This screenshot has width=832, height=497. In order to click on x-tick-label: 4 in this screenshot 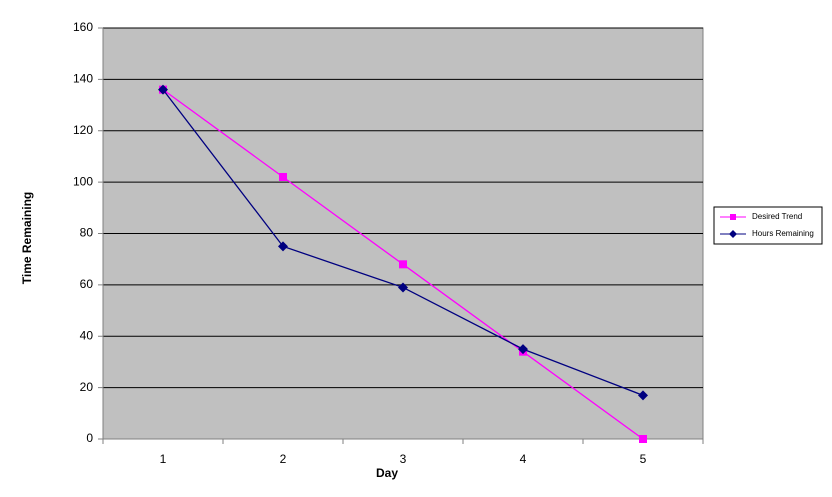, I will do `click(523, 459)`.